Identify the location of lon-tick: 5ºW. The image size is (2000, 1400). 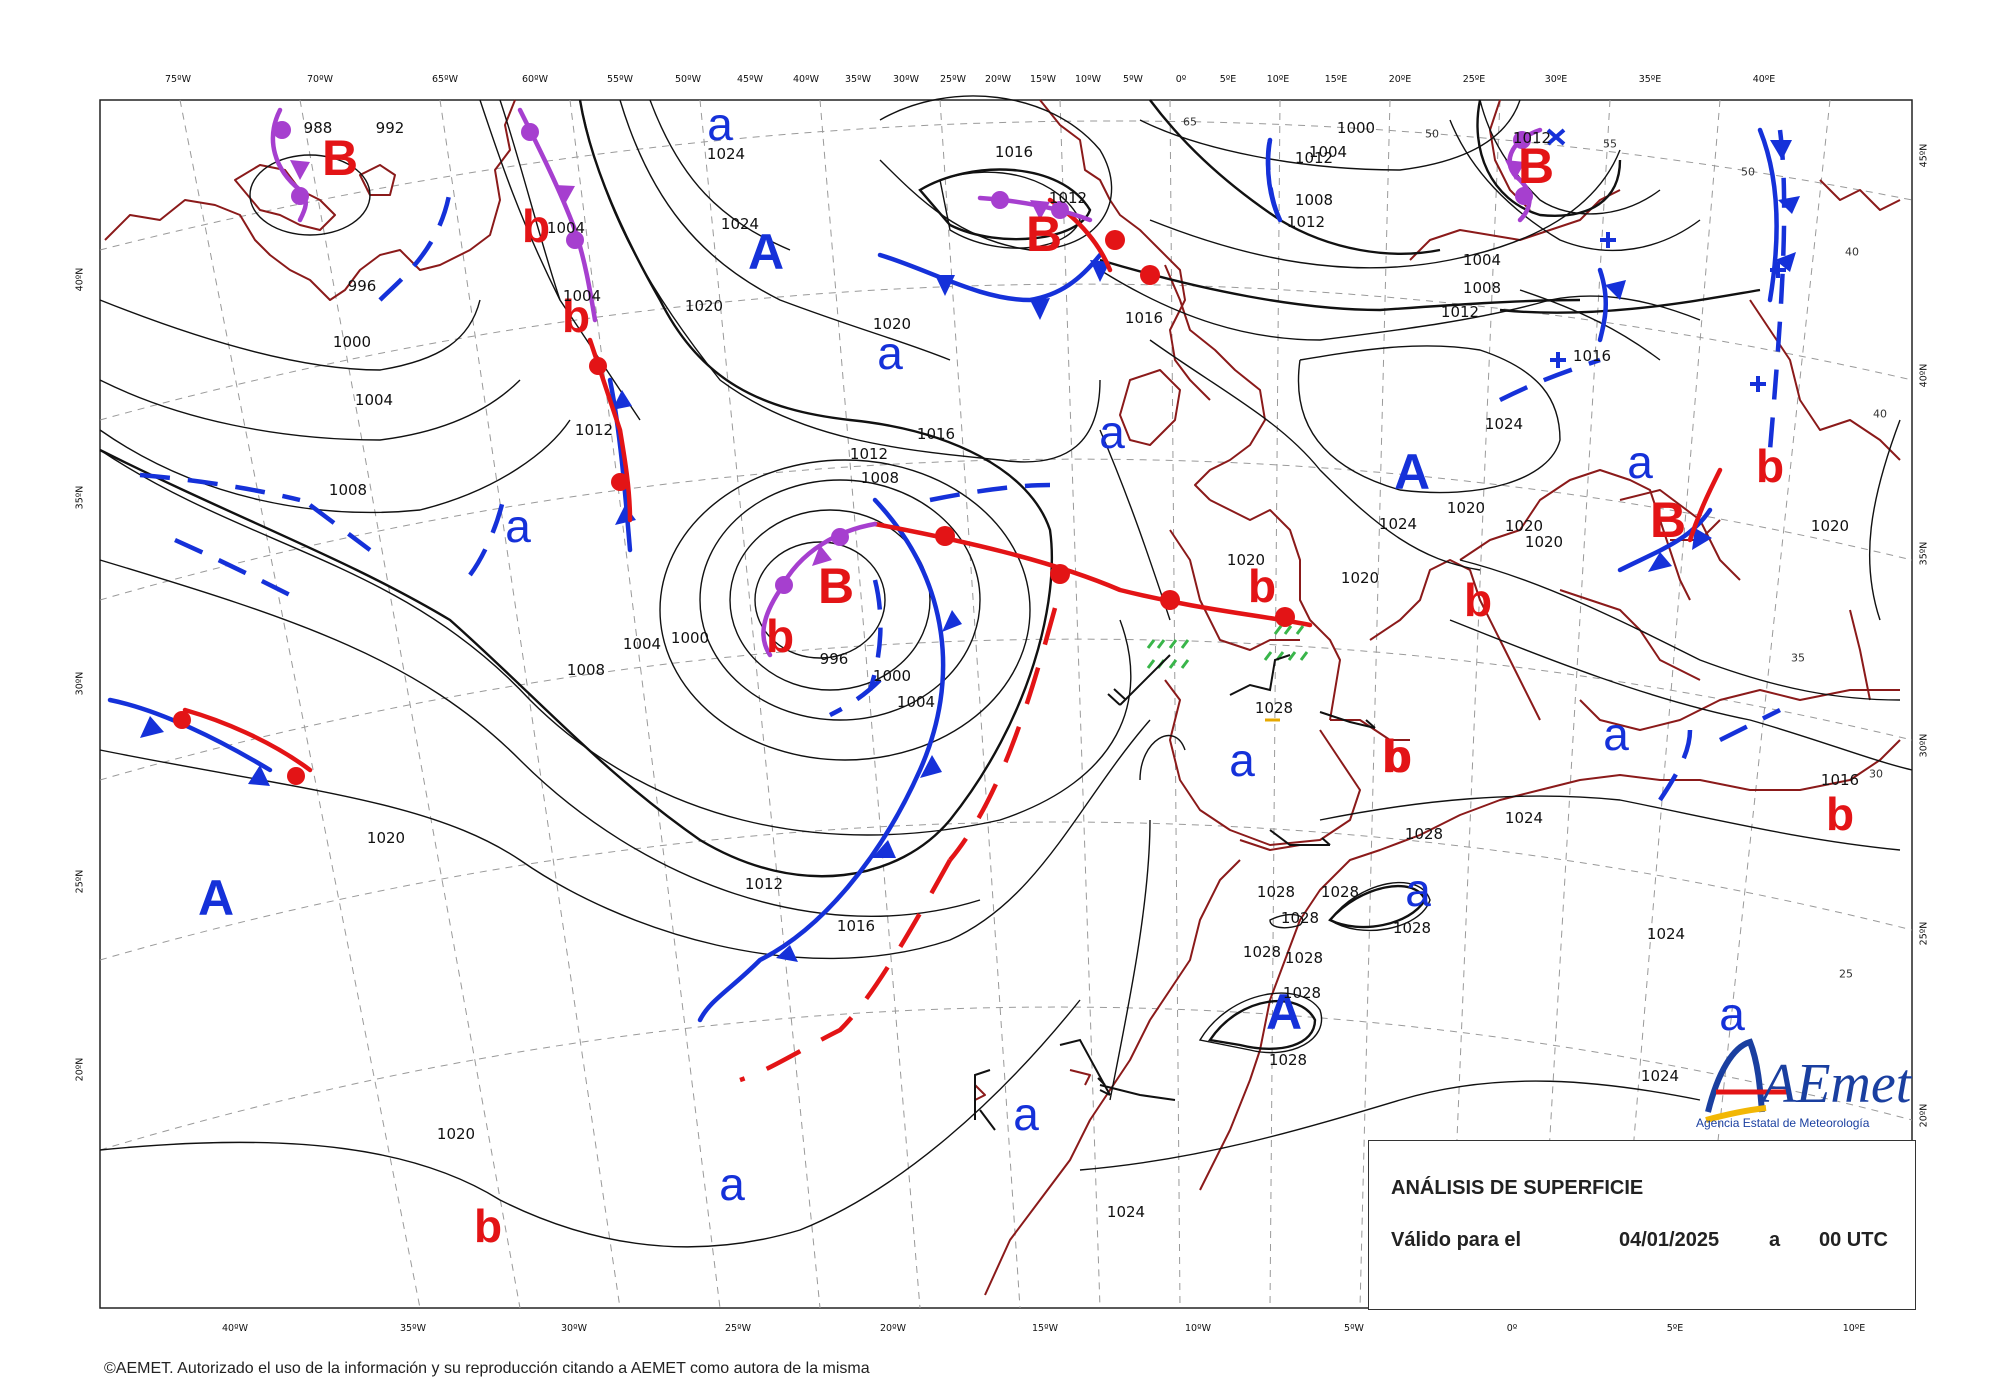
(1354, 1328).